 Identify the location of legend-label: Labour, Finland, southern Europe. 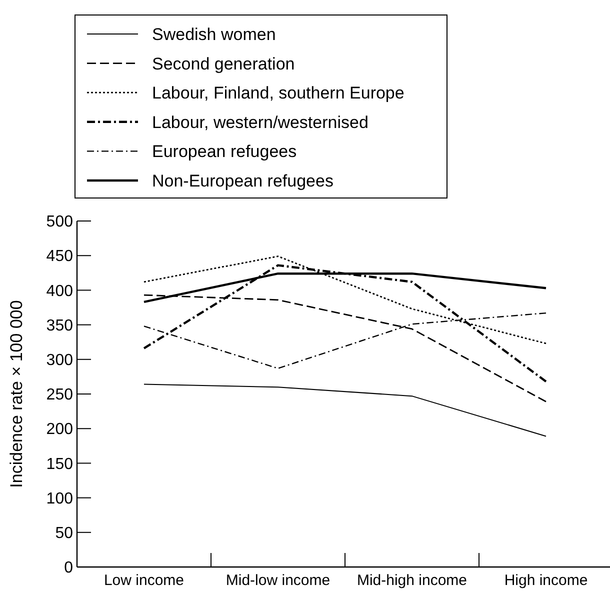
(278, 93).